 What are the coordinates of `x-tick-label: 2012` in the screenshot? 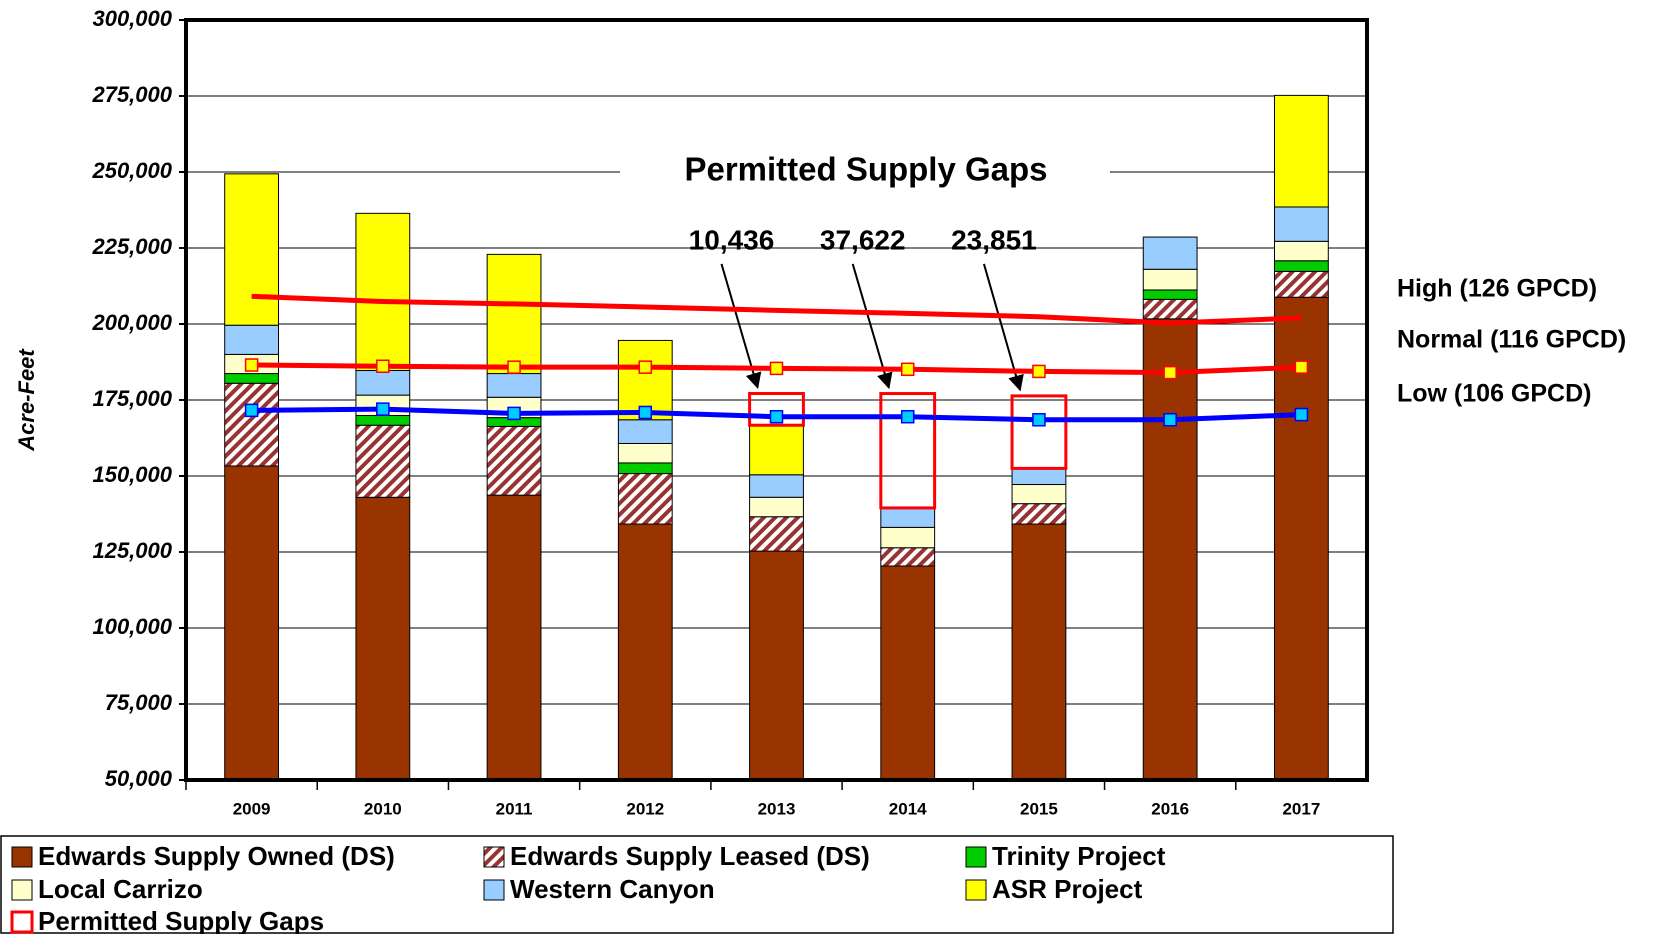 It's located at (645, 808).